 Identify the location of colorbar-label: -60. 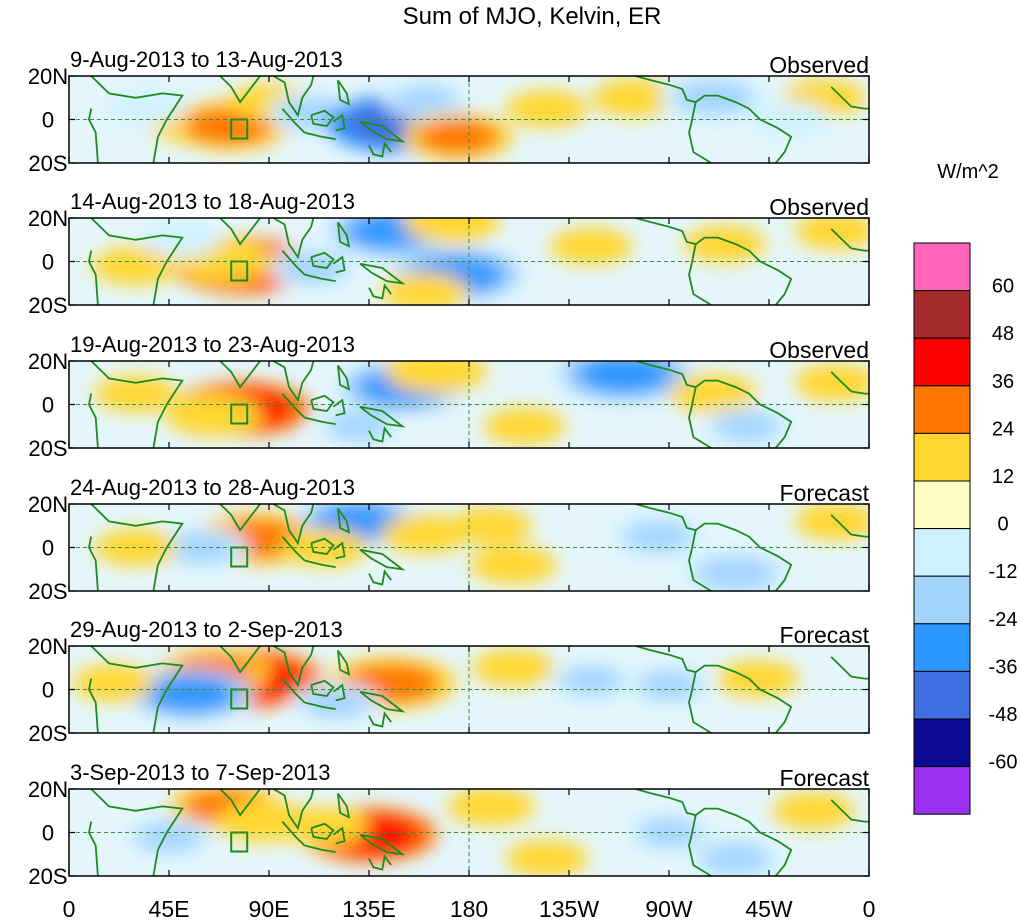
(1003, 763).